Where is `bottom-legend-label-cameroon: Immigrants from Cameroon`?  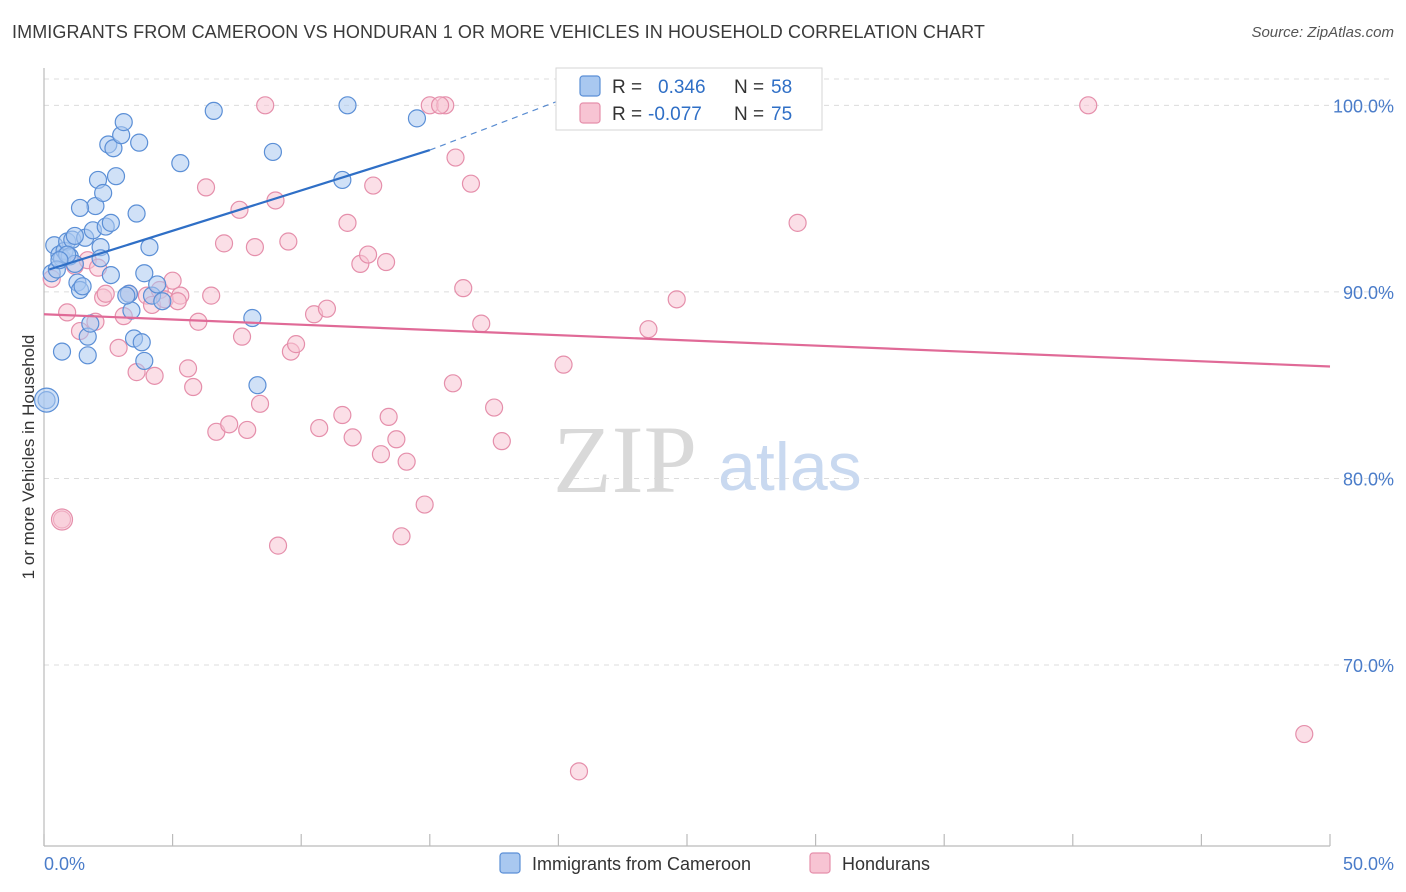 bottom-legend-label-cameroon: Immigrants from Cameroon is located at coordinates (641, 864).